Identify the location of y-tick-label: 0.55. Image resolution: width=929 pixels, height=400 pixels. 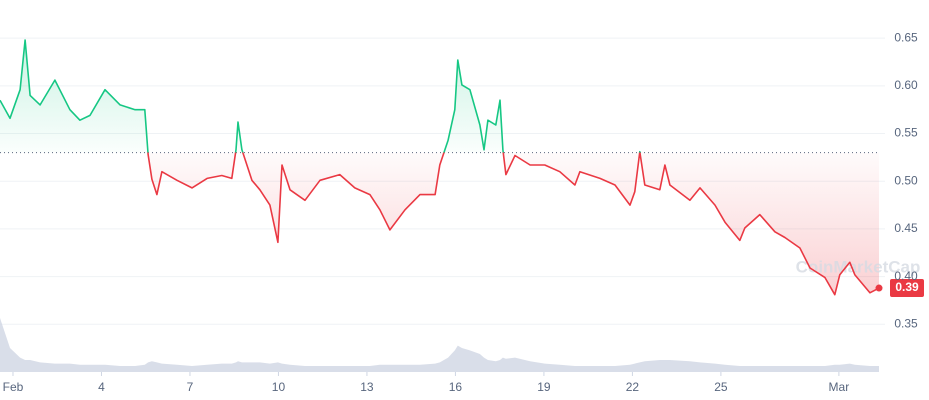
(906, 133).